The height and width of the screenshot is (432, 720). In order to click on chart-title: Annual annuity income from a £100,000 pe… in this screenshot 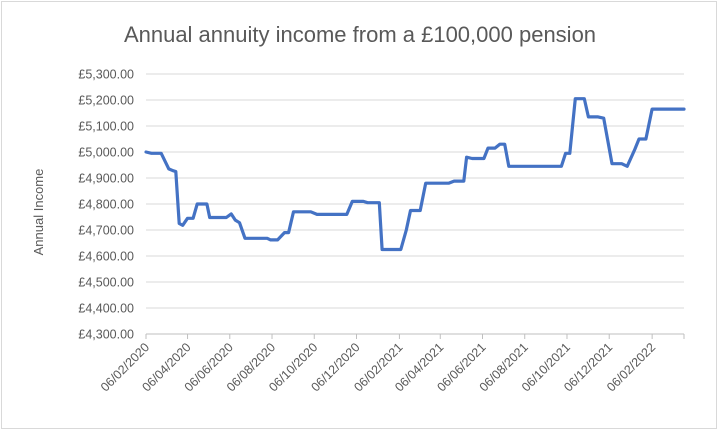, I will do `click(360, 34)`.